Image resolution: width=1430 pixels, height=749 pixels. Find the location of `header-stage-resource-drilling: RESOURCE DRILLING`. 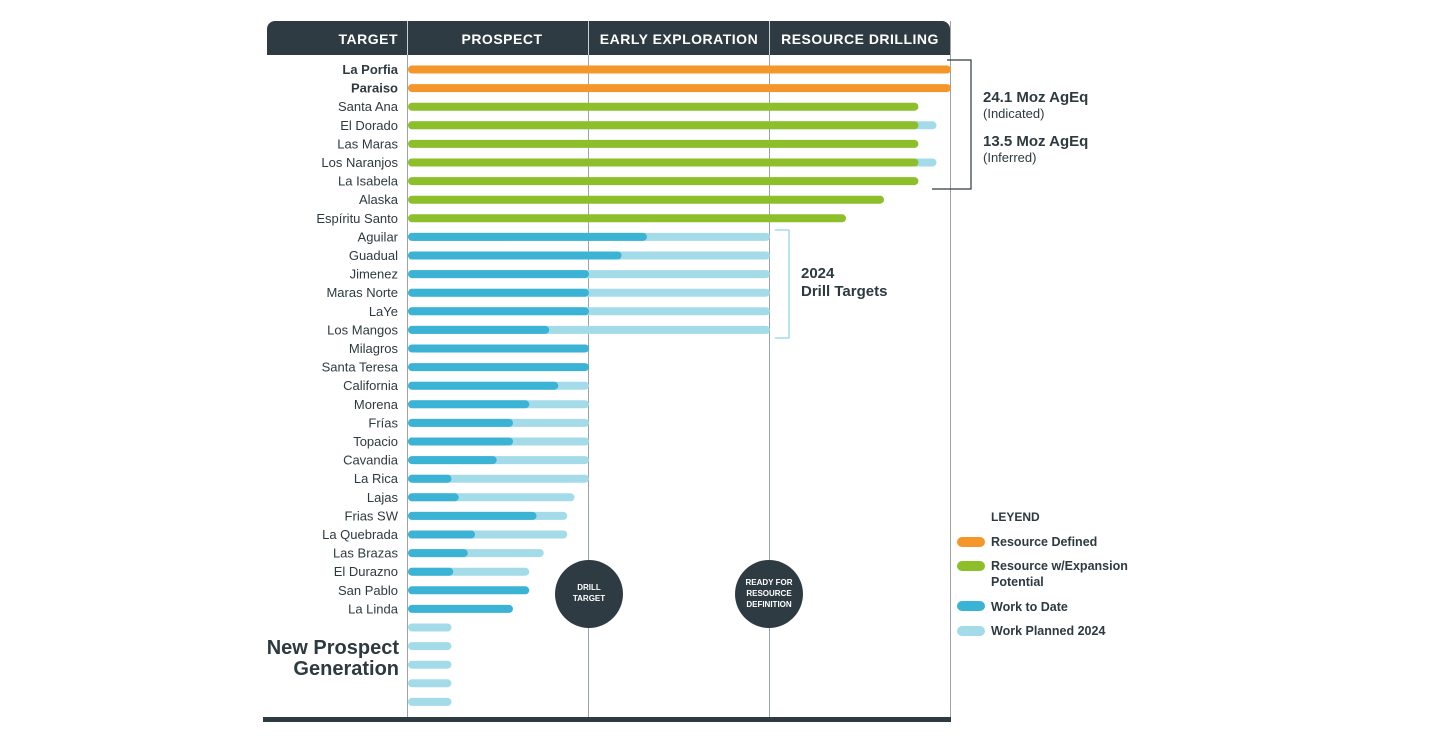

header-stage-resource-drilling: RESOURCE DRILLING is located at coordinates (860, 39).